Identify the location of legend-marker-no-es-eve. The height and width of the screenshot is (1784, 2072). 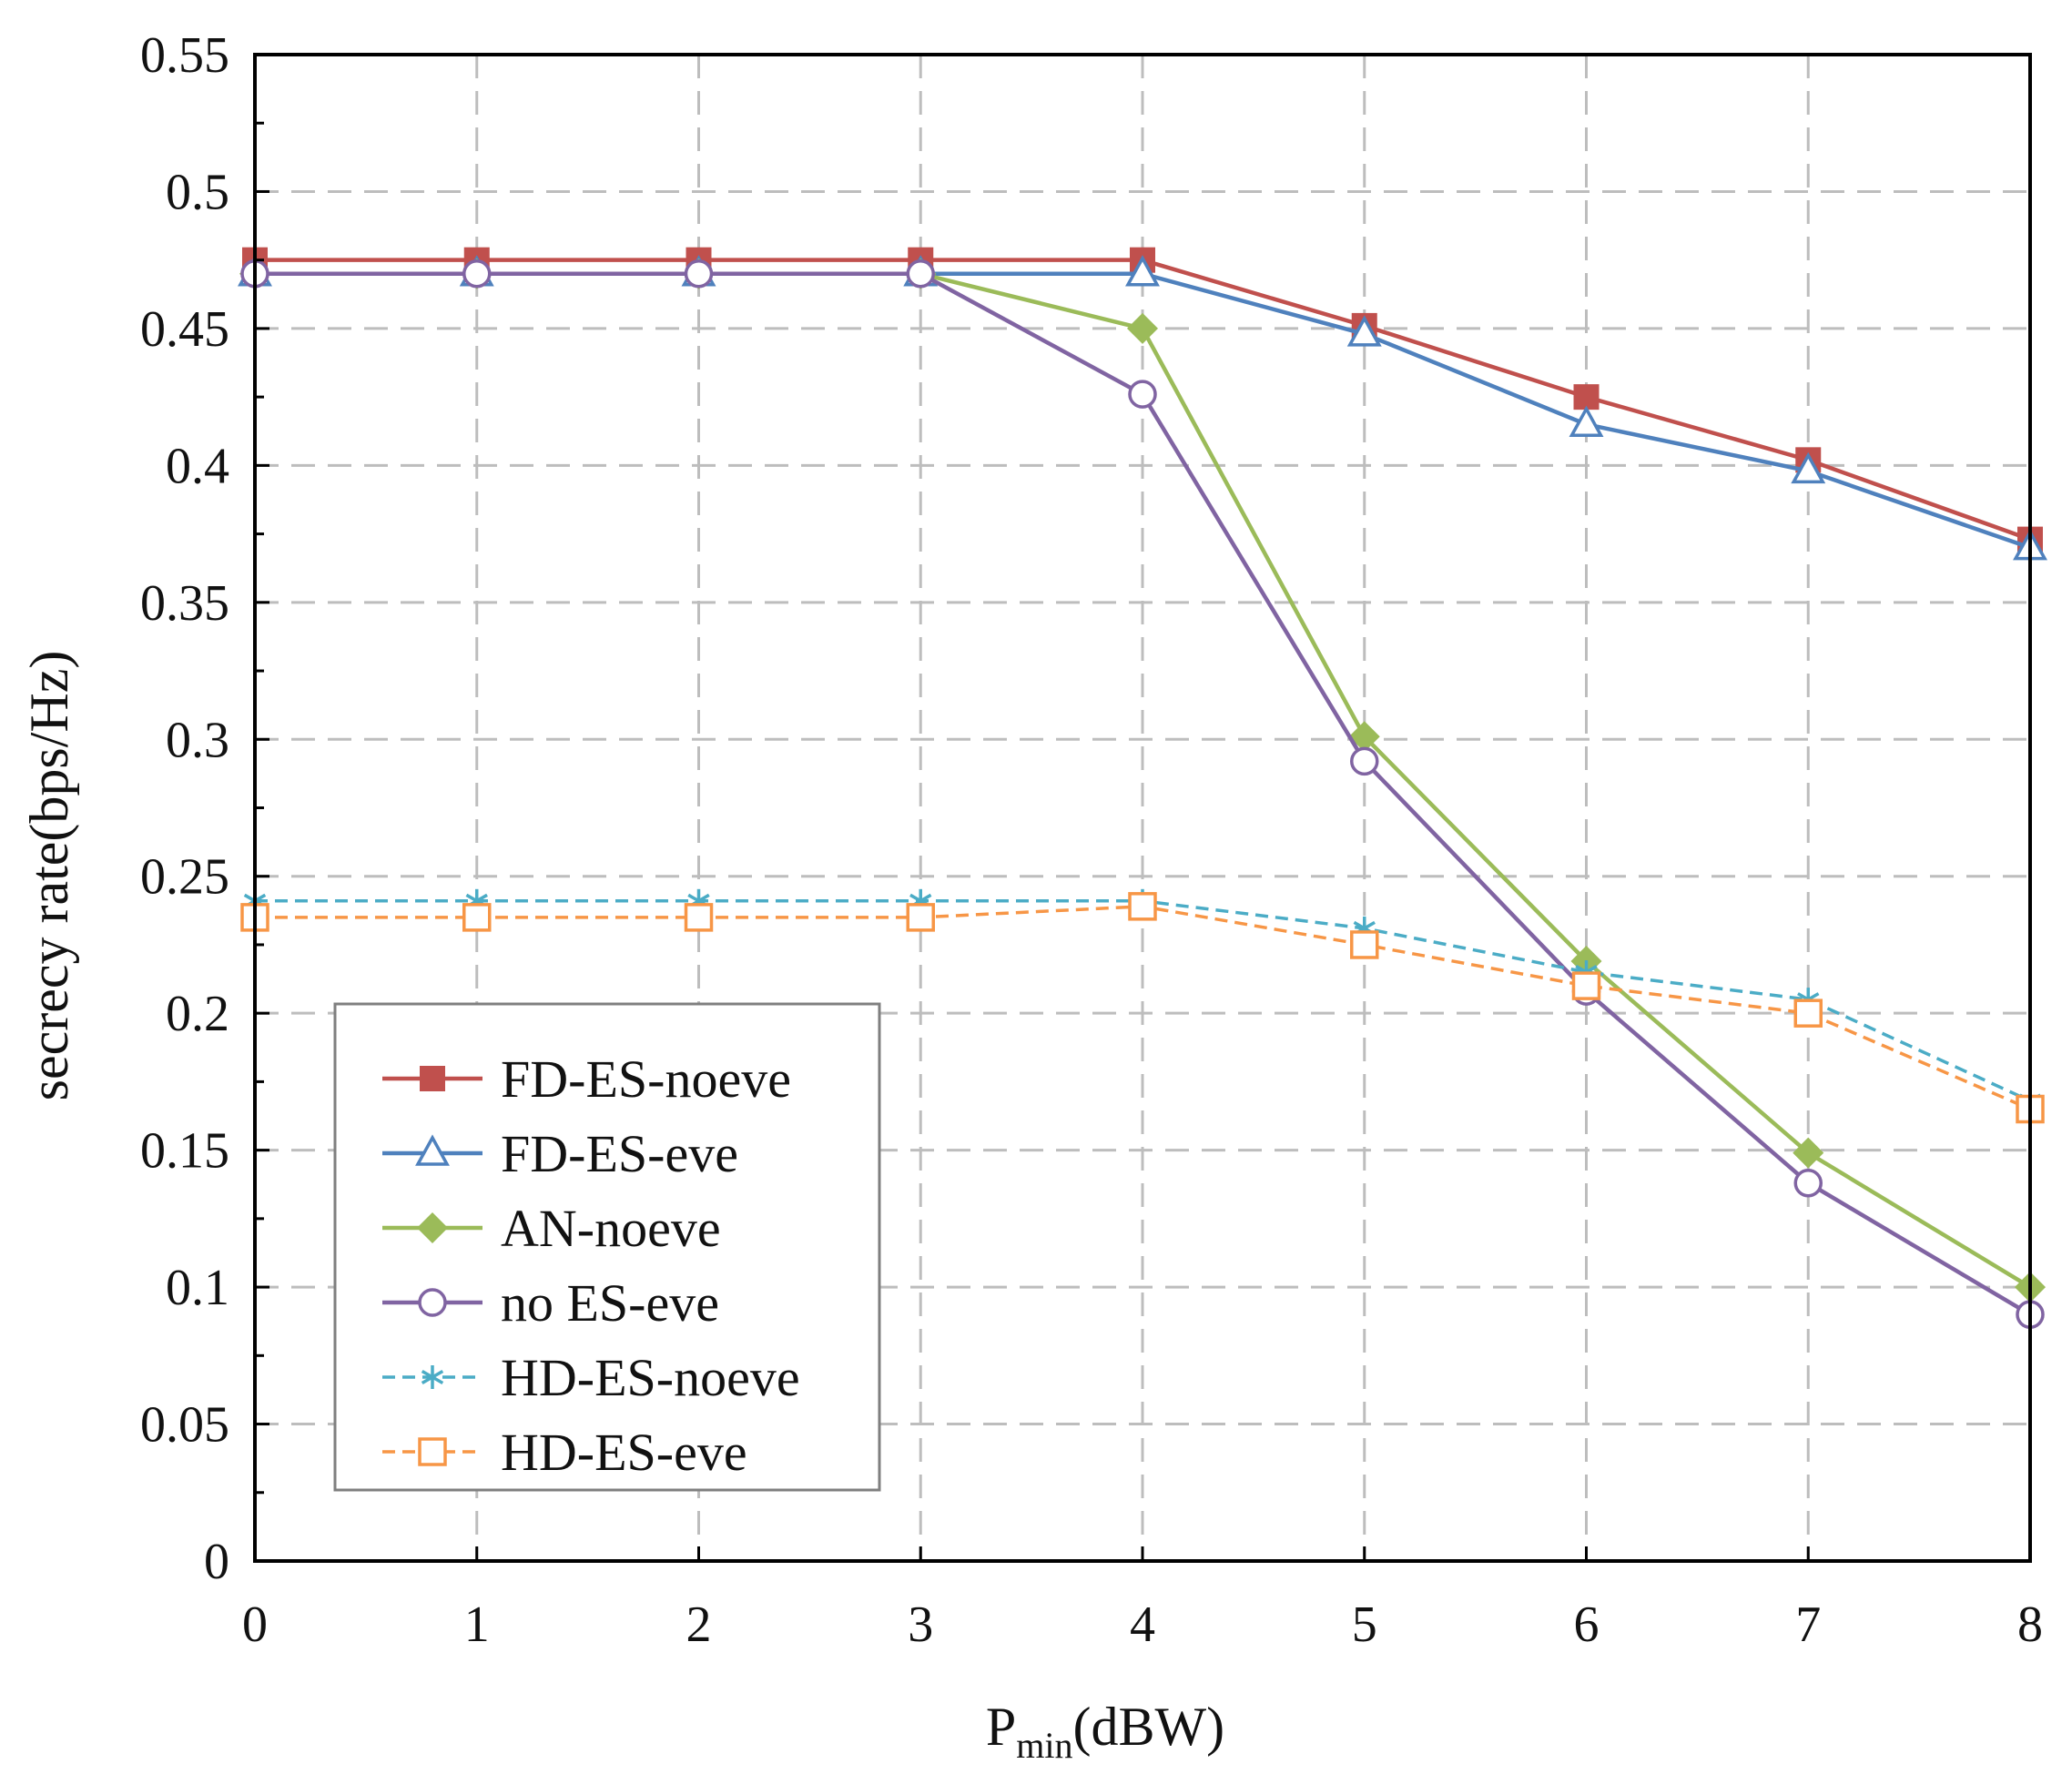
(432, 1302).